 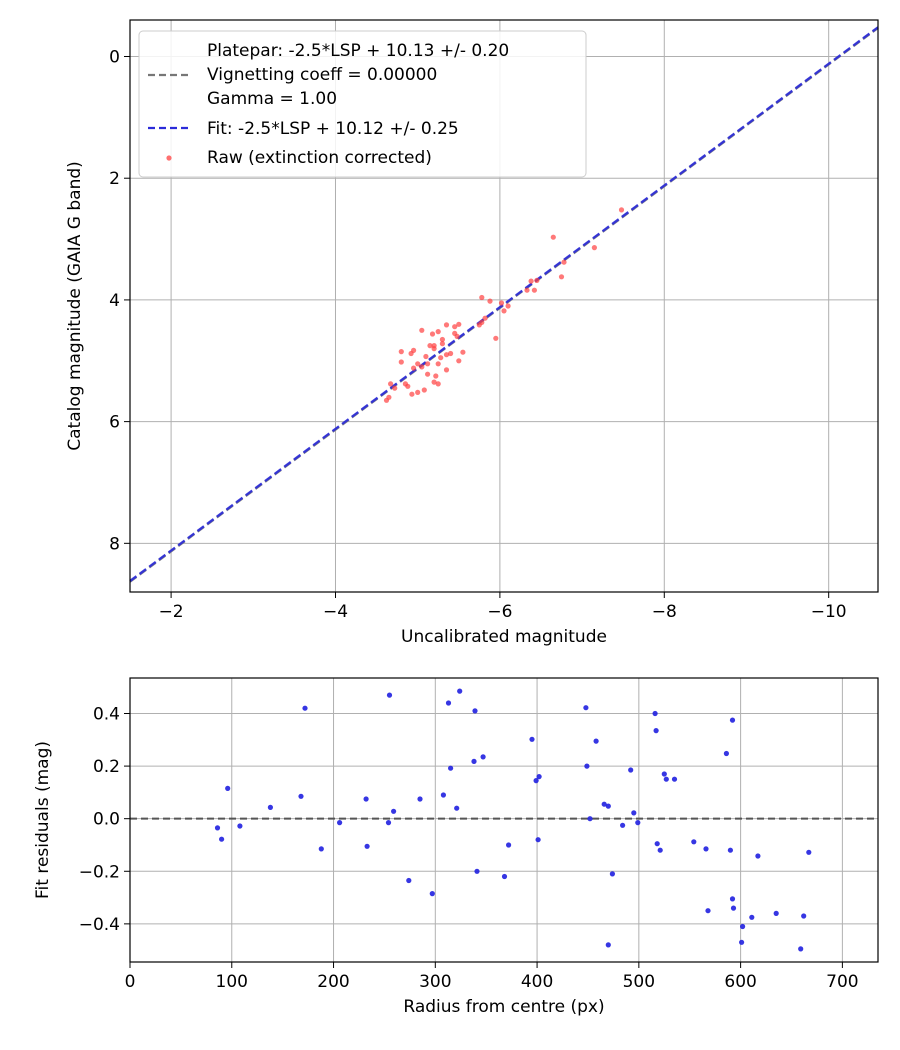 I want to click on top-y-axis-label: Catalog magnitude (GAIA G band), so click(x=75, y=306).